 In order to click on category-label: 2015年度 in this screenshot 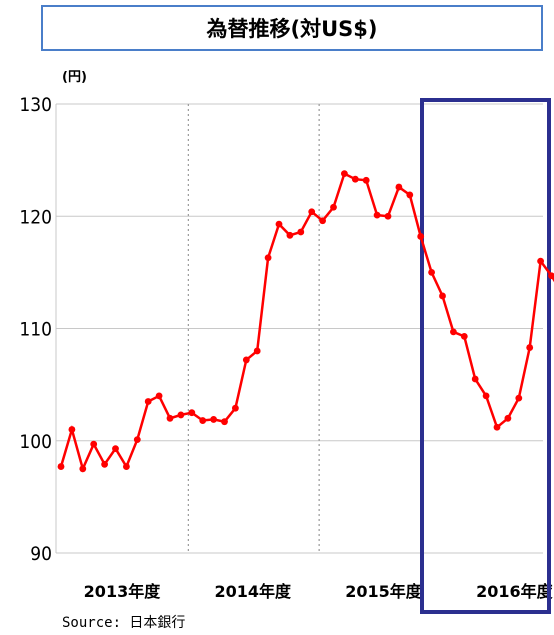, I will do `click(384, 591)`.